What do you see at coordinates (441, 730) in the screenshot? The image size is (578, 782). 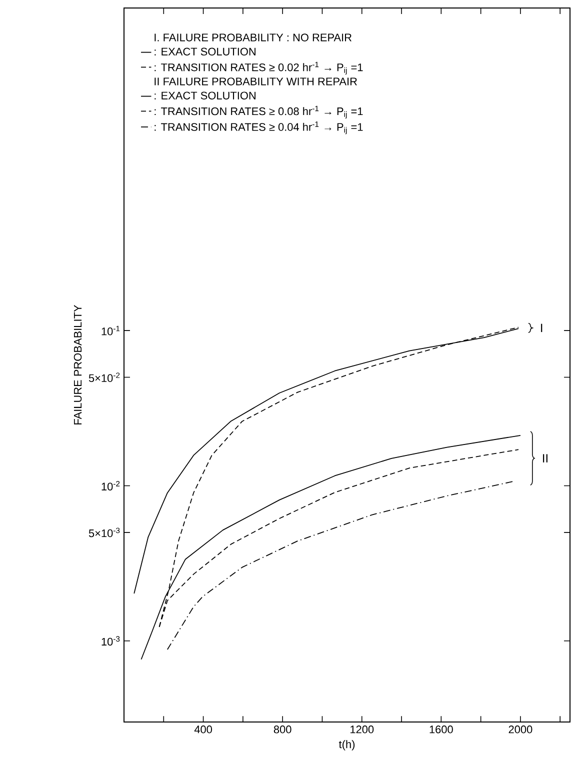 I see `x-tick-label: 1600` at bounding box center [441, 730].